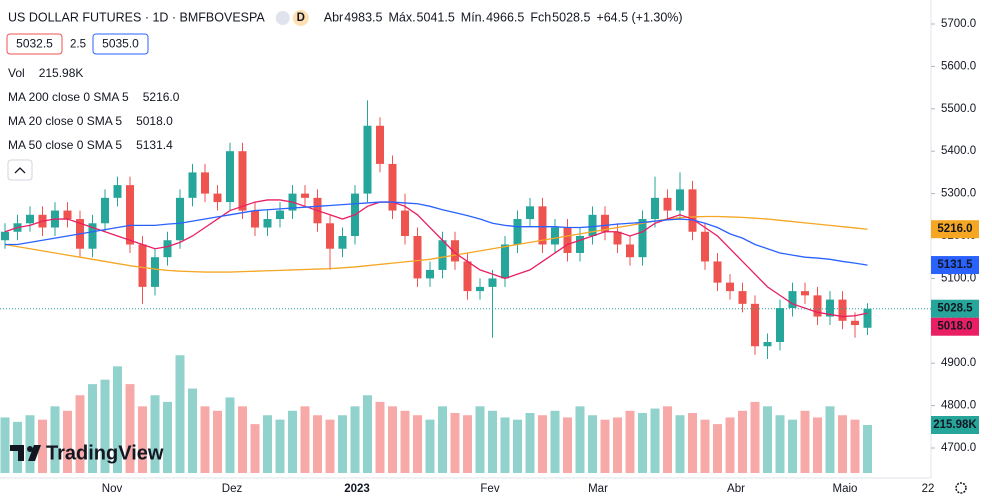  What do you see at coordinates (154, 145) in the screenshot?
I see `indicator-value: 5131.4` at bounding box center [154, 145].